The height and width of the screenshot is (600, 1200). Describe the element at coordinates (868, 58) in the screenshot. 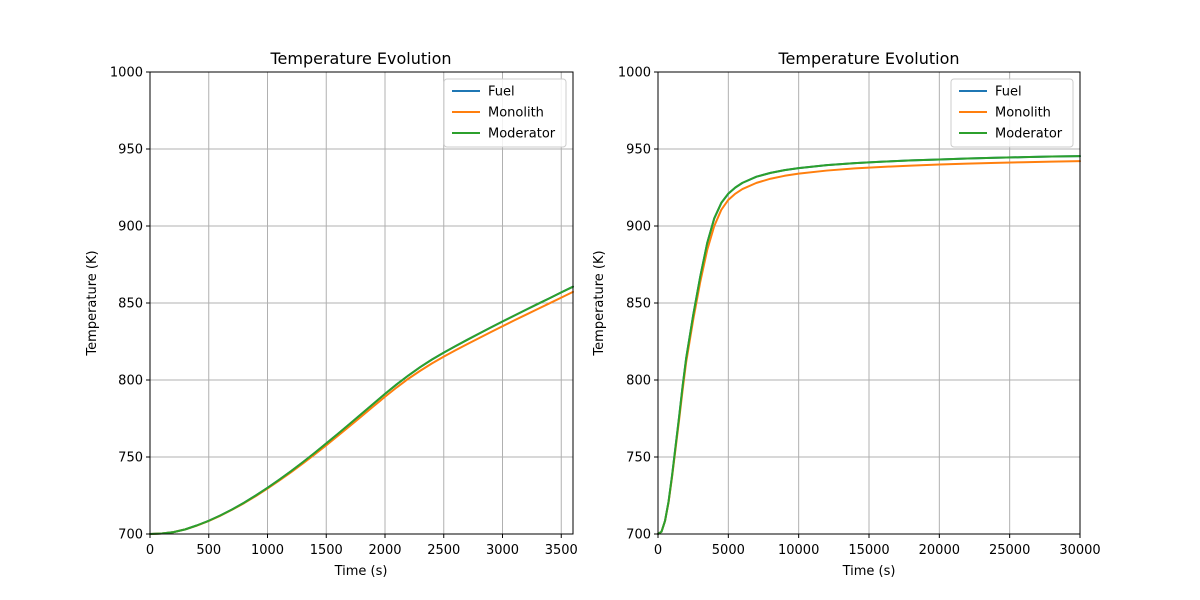

I see `chart-title-right: Temperature Evolution` at that location.